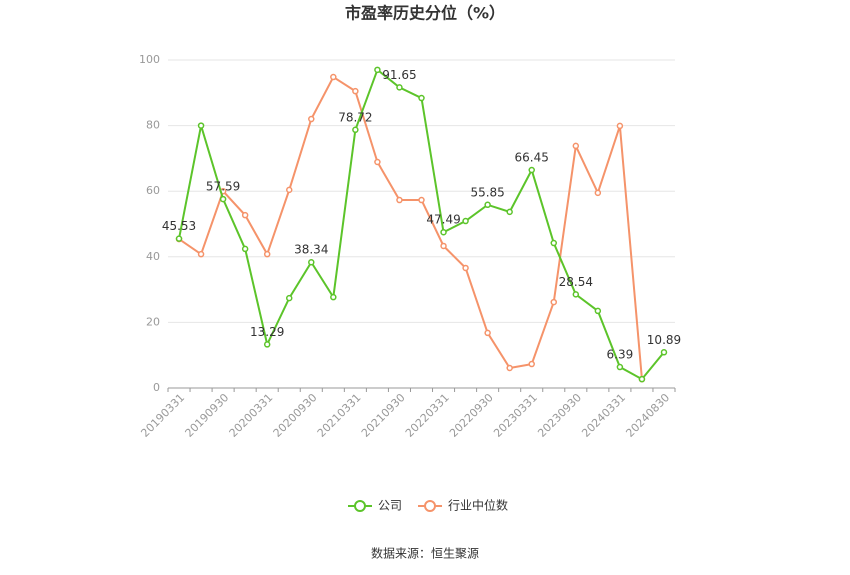 The width and height of the screenshot is (850, 575). What do you see at coordinates (179, 226) in the screenshot?
I see `data-label: 45.53` at bounding box center [179, 226].